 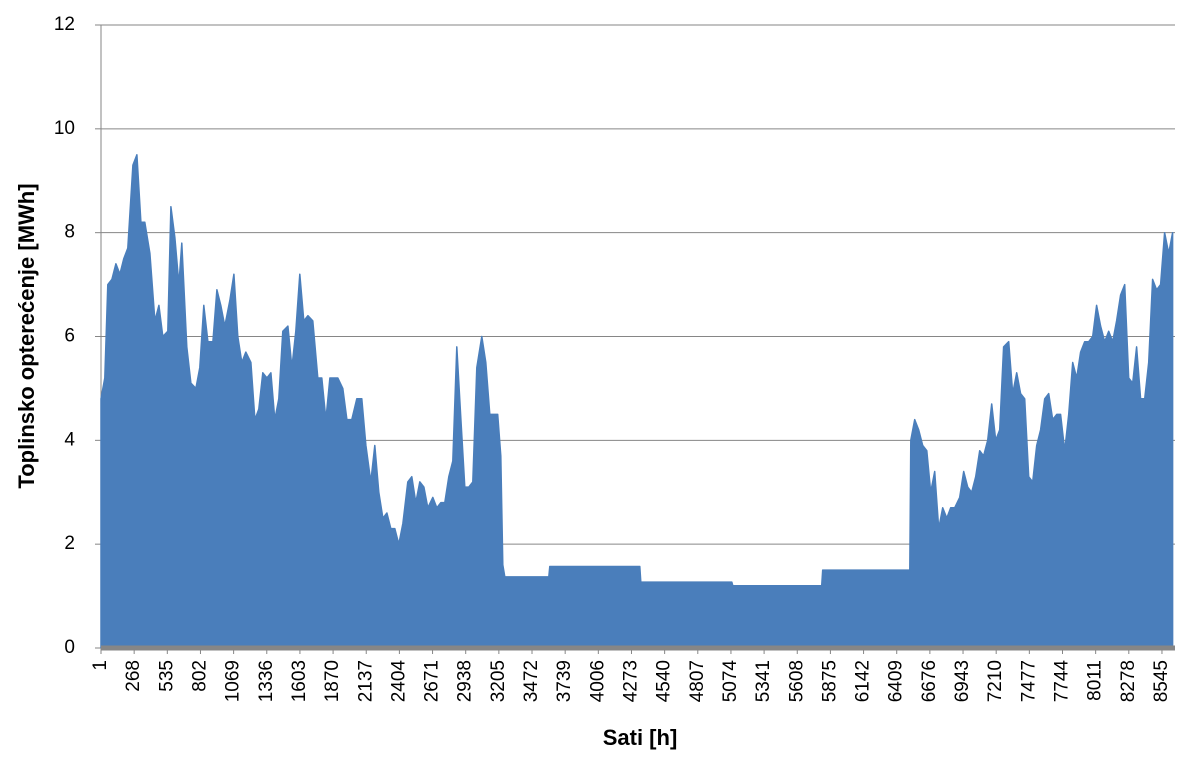 I want to click on x-tick-label: 3205, so click(x=498, y=681).